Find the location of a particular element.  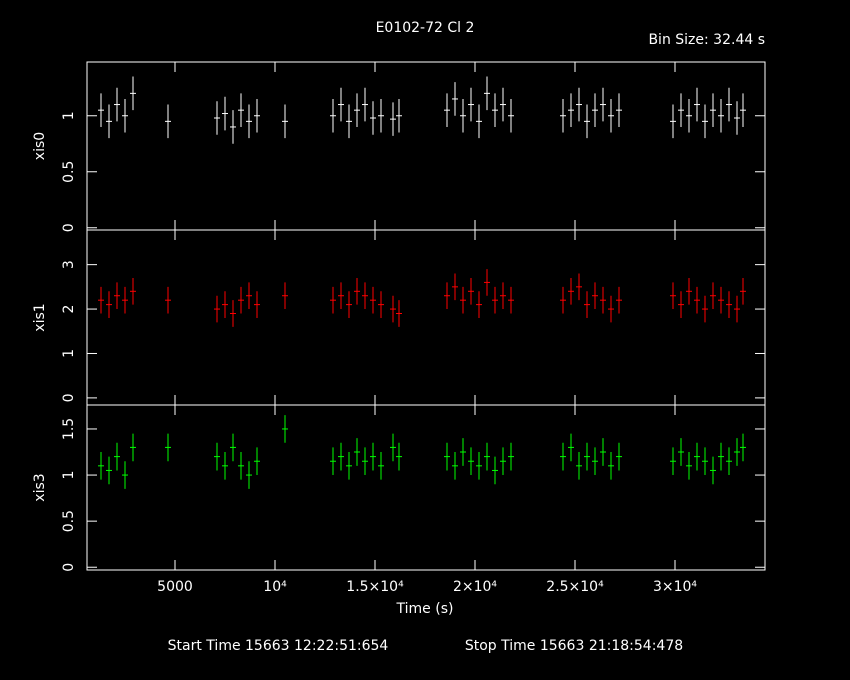

bin-size: Bin Size: 32.44 s is located at coordinates (706, 40).